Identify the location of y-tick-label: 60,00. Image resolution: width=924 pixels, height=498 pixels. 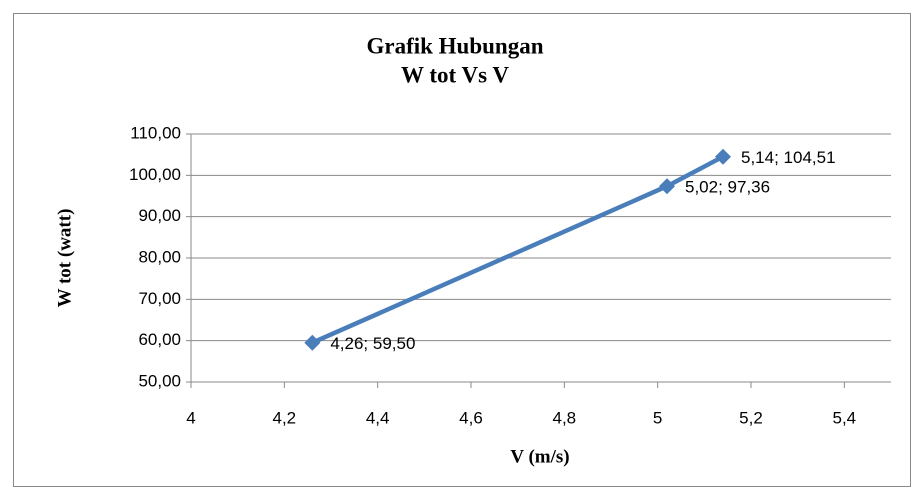
(159, 339).